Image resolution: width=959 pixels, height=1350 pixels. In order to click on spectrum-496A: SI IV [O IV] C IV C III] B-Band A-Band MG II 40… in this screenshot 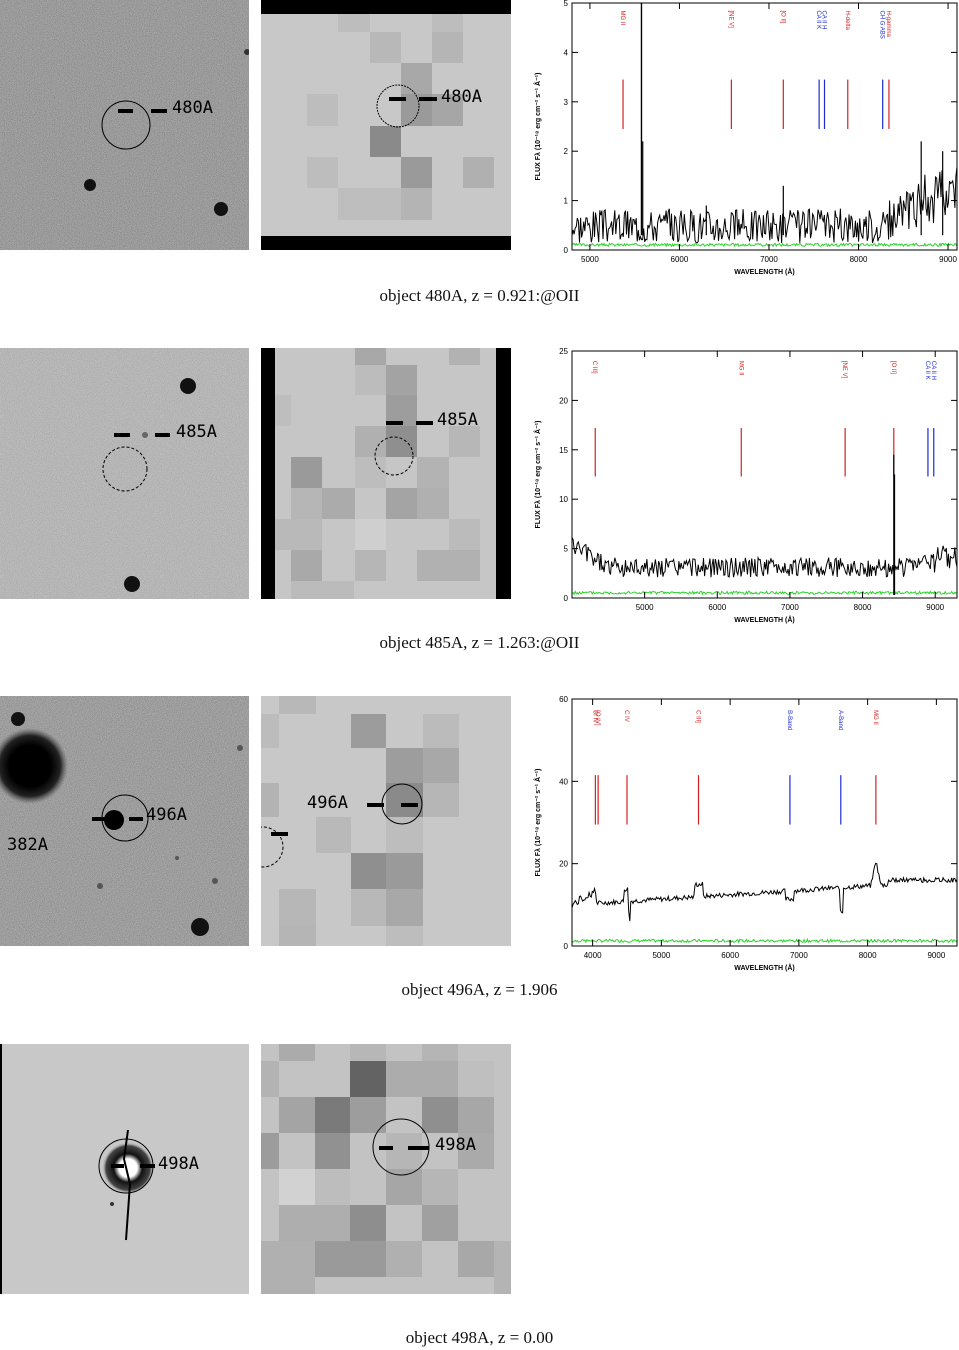, I will do `click(738, 837)`.